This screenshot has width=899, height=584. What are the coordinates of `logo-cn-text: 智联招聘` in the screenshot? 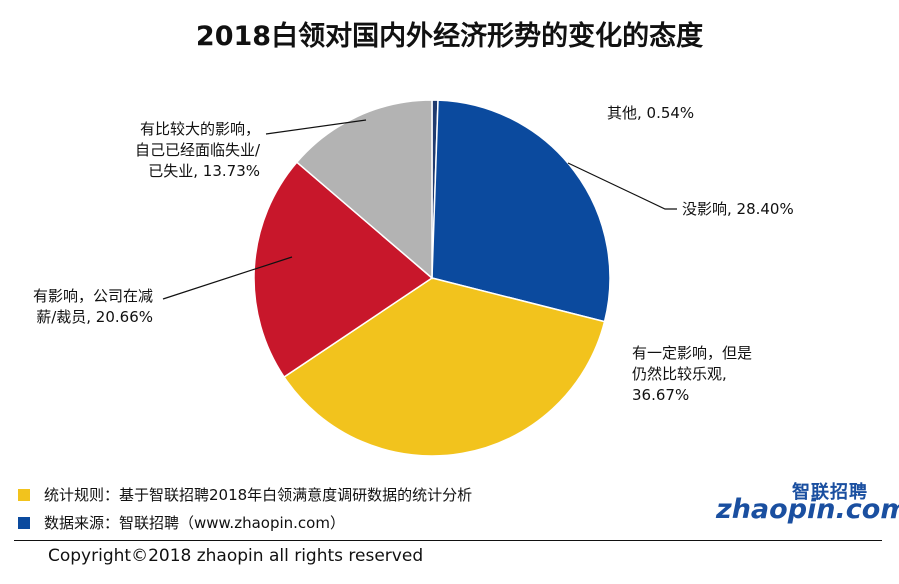 It's located at (830, 492).